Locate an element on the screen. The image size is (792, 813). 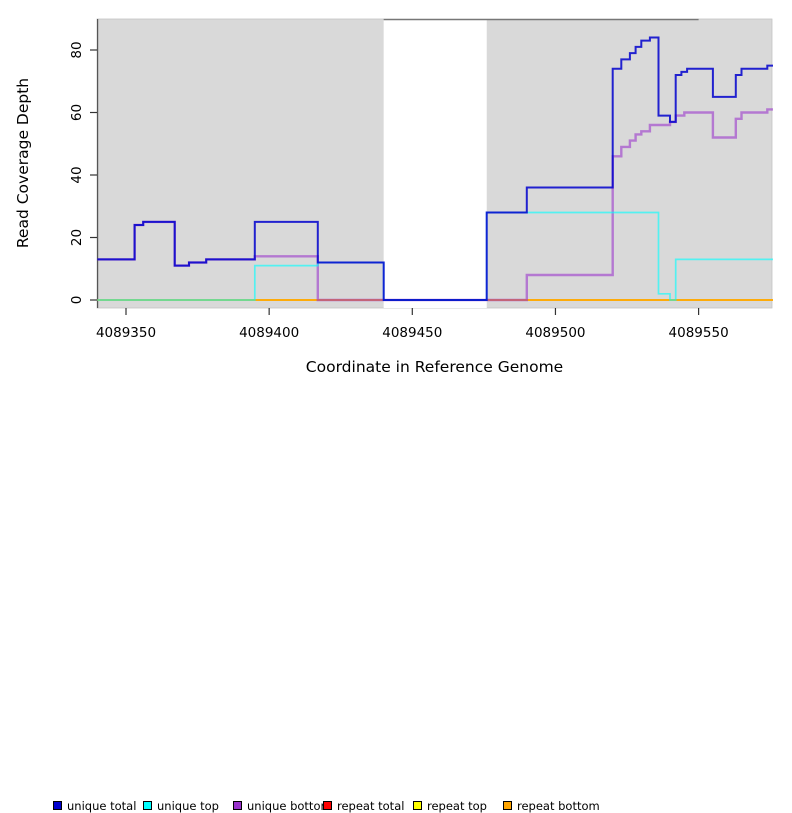
legend-item-unique-bottom: unique bottom is located at coordinates (282, 805).